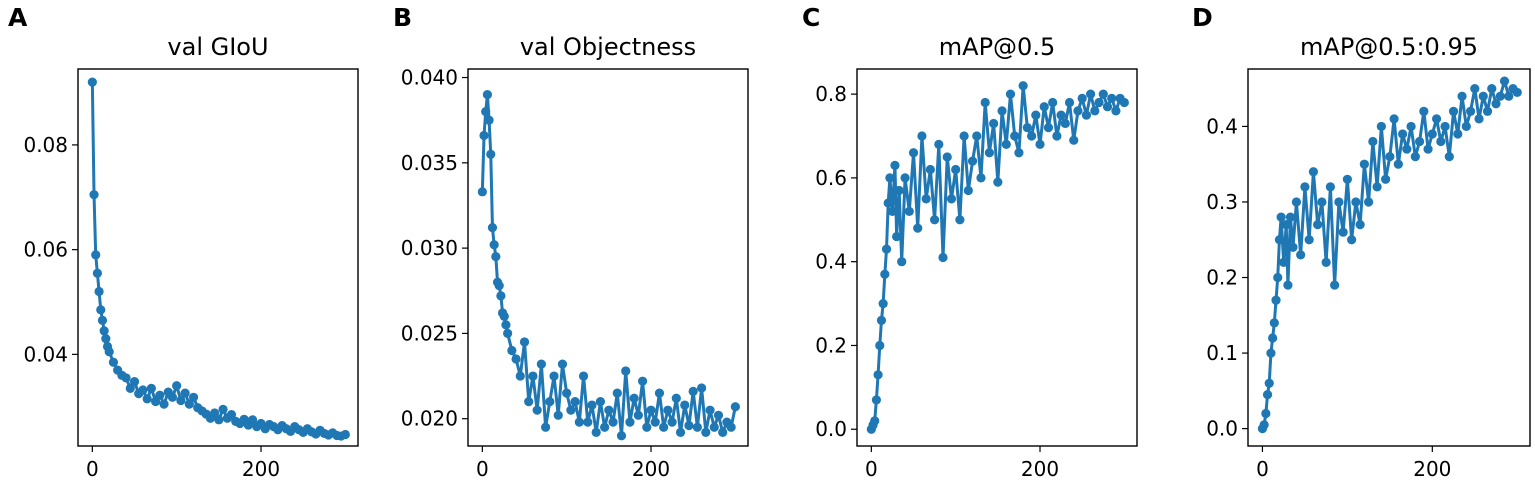 This screenshot has height=490, width=1535. What do you see at coordinates (429, 333) in the screenshot?
I see `y-tick-label: 0.025` at bounding box center [429, 333].